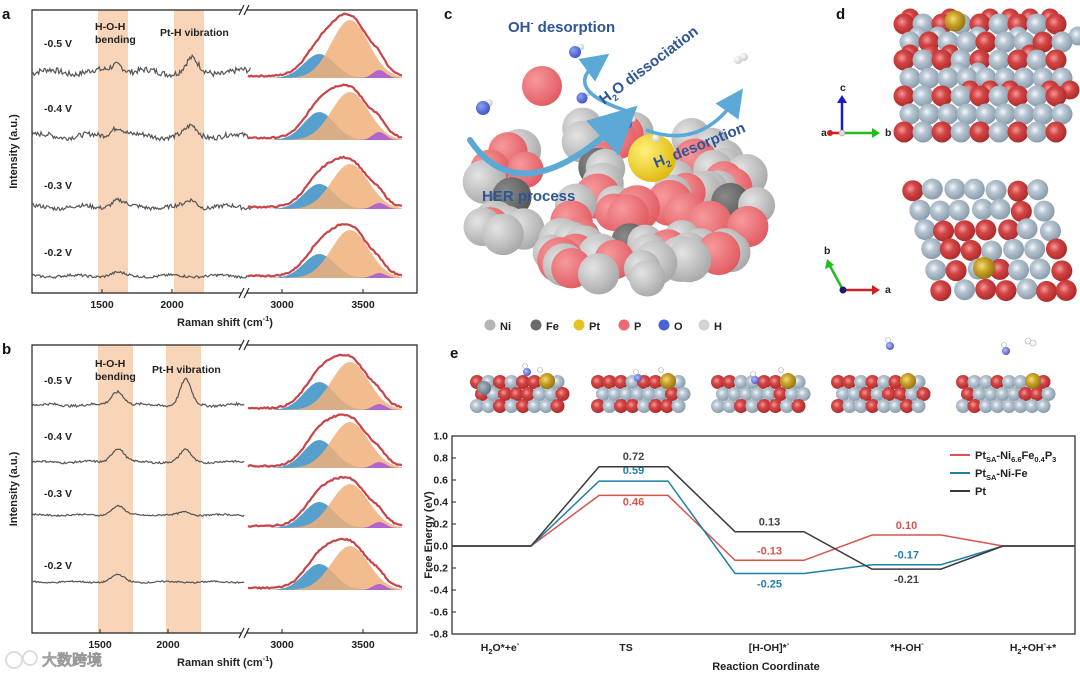 The height and width of the screenshot is (678, 1080). Describe the element at coordinates (991, 477) in the screenshot. I see `text-part: SA` at that location.